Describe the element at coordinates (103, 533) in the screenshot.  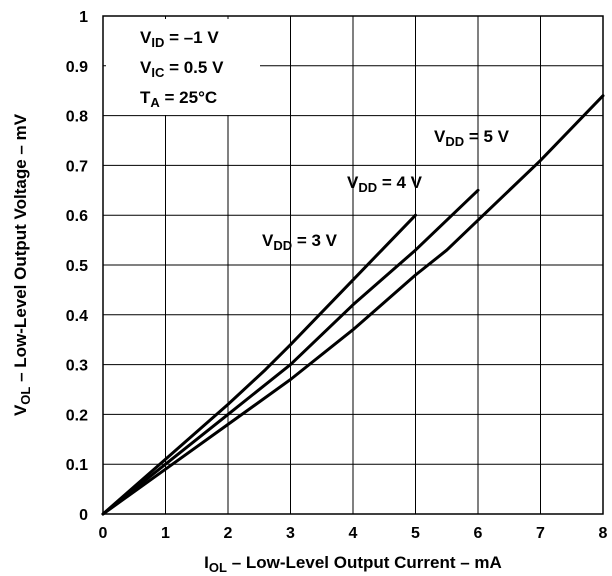
I see `x-tick-label: 0` at that location.